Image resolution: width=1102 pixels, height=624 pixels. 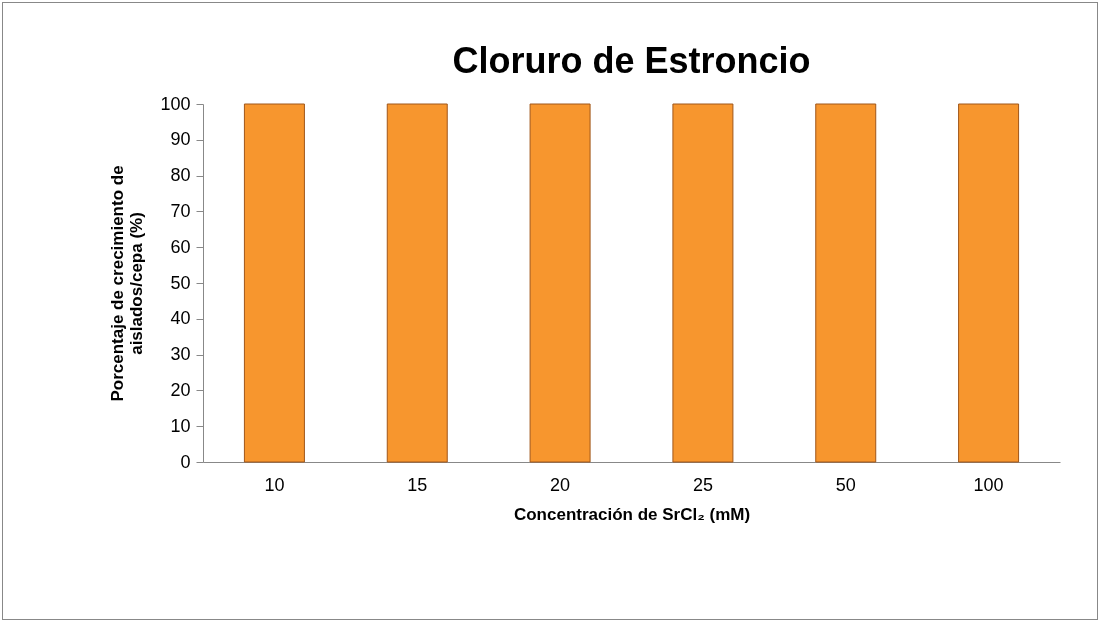 What do you see at coordinates (988, 484) in the screenshot?
I see `x-tick-label: 100` at bounding box center [988, 484].